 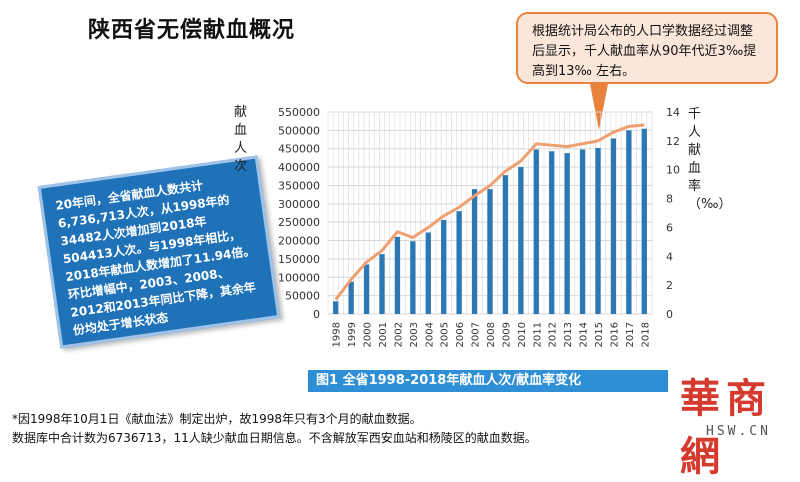 What do you see at coordinates (582, 231) in the screenshot?
I see `bar-2014` at bounding box center [582, 231].